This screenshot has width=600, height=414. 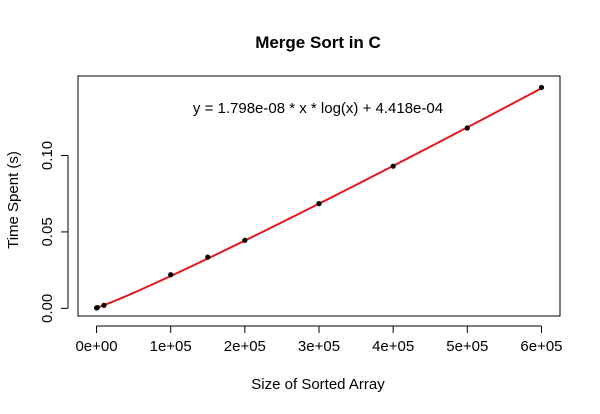 I want to click on x-tick-label: 3e+05, so click(x=319, y=346).